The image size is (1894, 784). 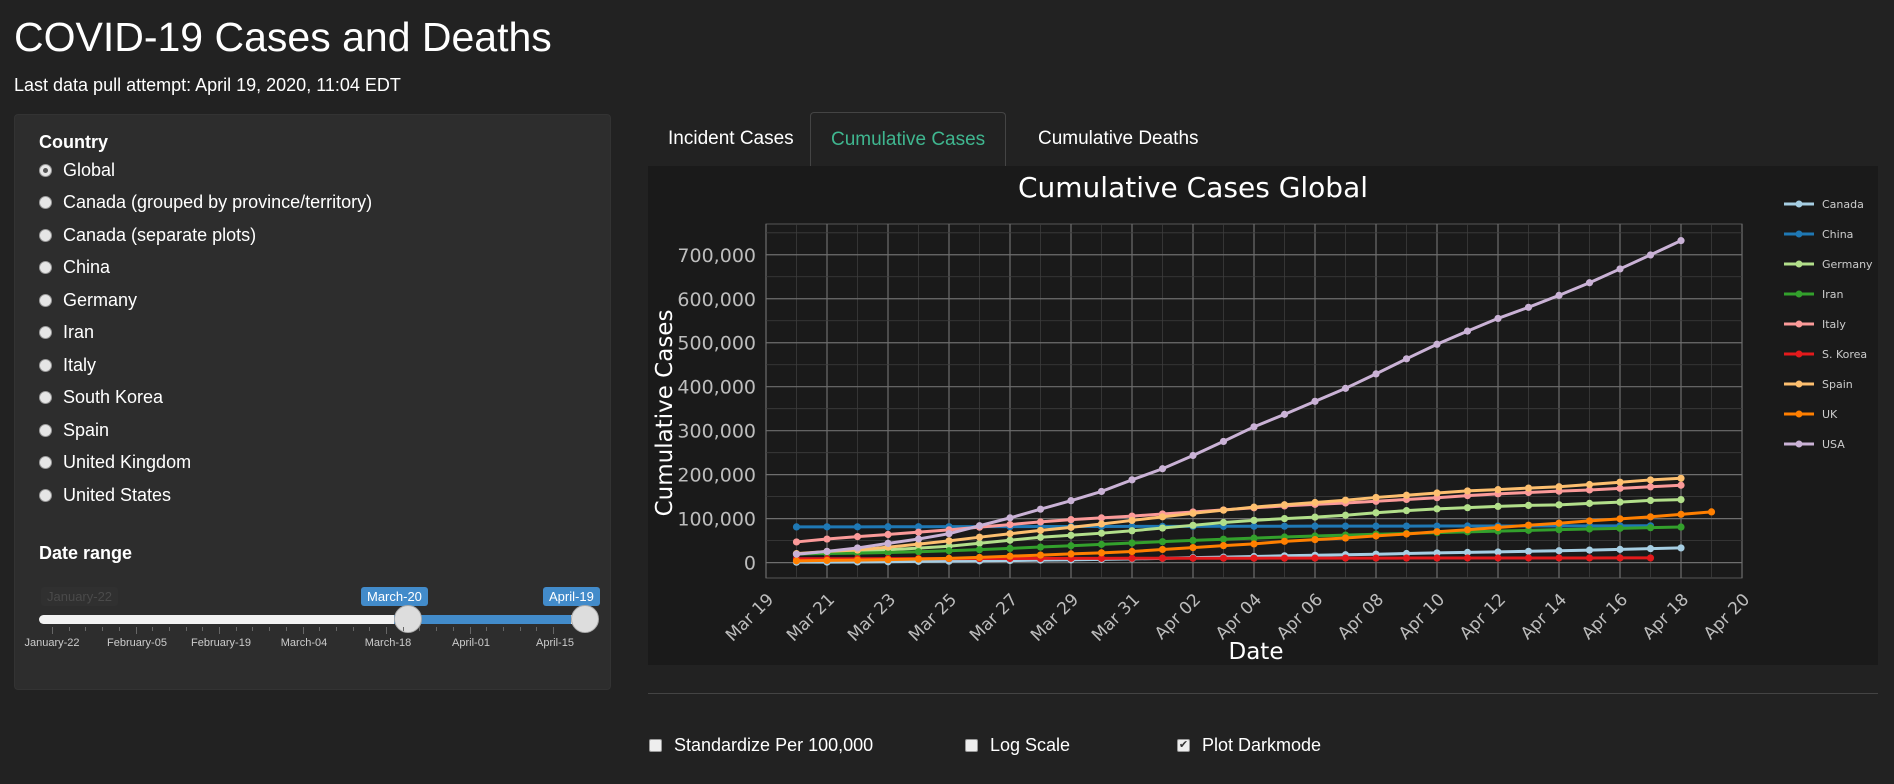 What do you see at coordinates (585, 619) in the screenshot?
I see `slider-to-handle` at bounding box center [585, 619].